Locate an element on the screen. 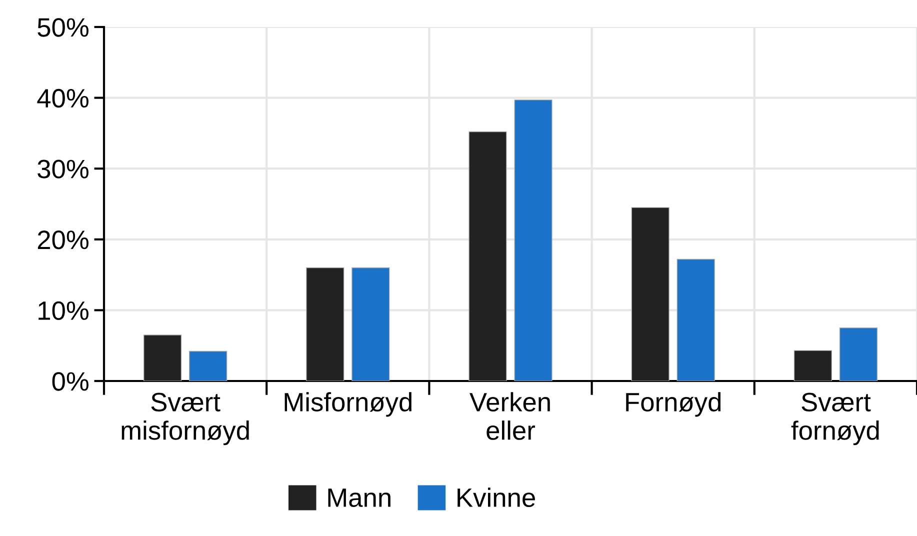 This screenshot has width=917, height=536. legend-label: Mann is located at coordinates (359, 498).